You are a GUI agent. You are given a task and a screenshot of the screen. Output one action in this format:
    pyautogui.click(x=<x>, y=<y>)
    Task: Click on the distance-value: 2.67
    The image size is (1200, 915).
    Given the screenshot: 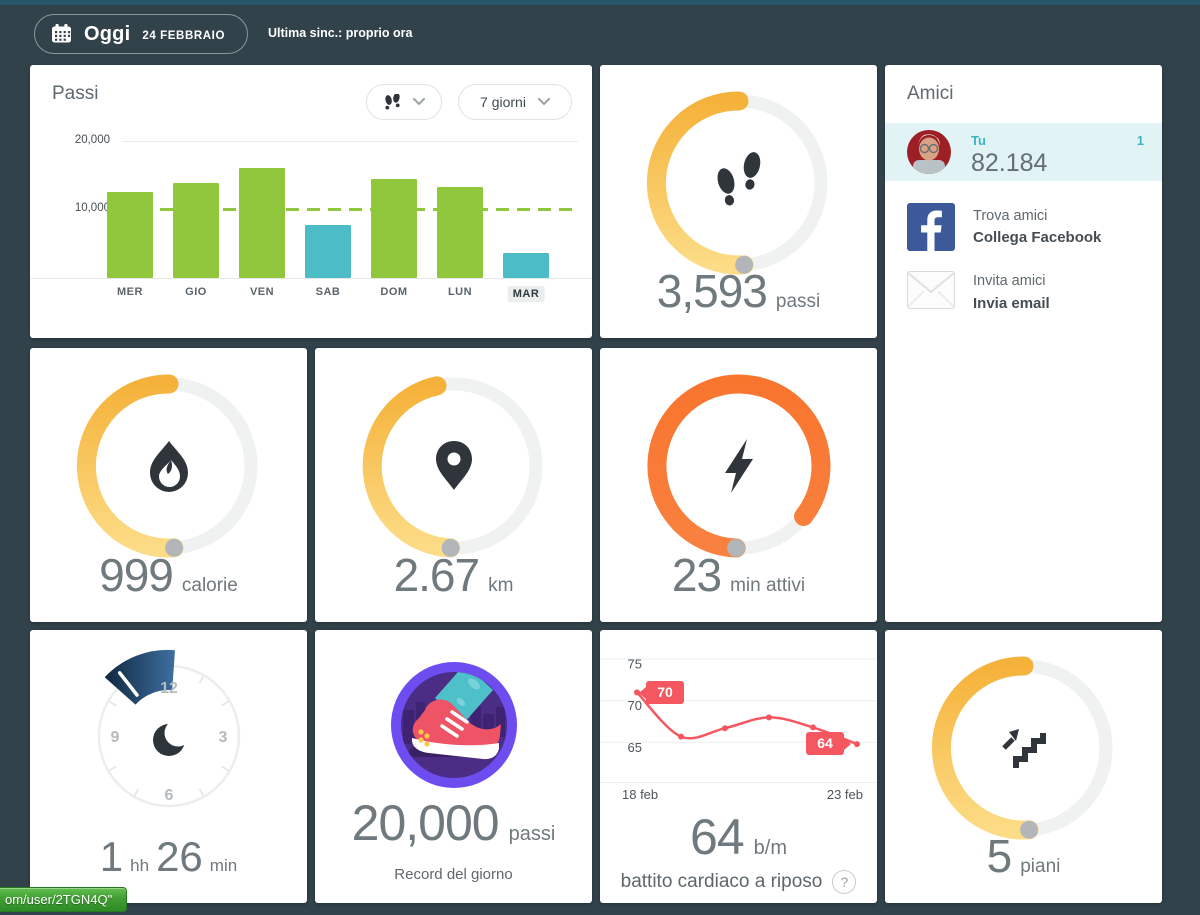 What is the action you would take?
    pyautogui.click(x=437, y=575)
    